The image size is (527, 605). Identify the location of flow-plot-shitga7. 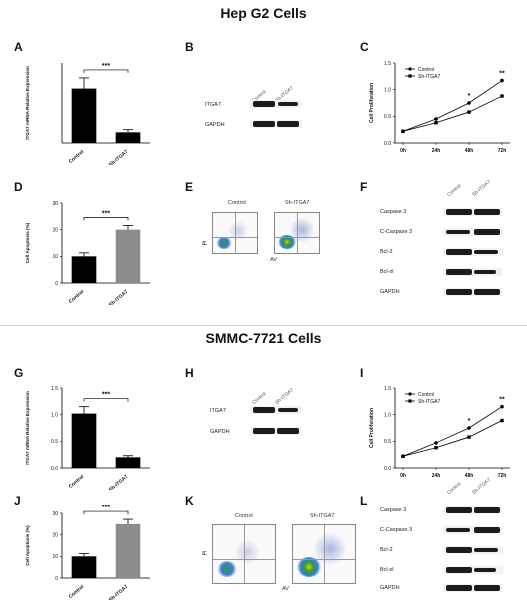
(324, 554).